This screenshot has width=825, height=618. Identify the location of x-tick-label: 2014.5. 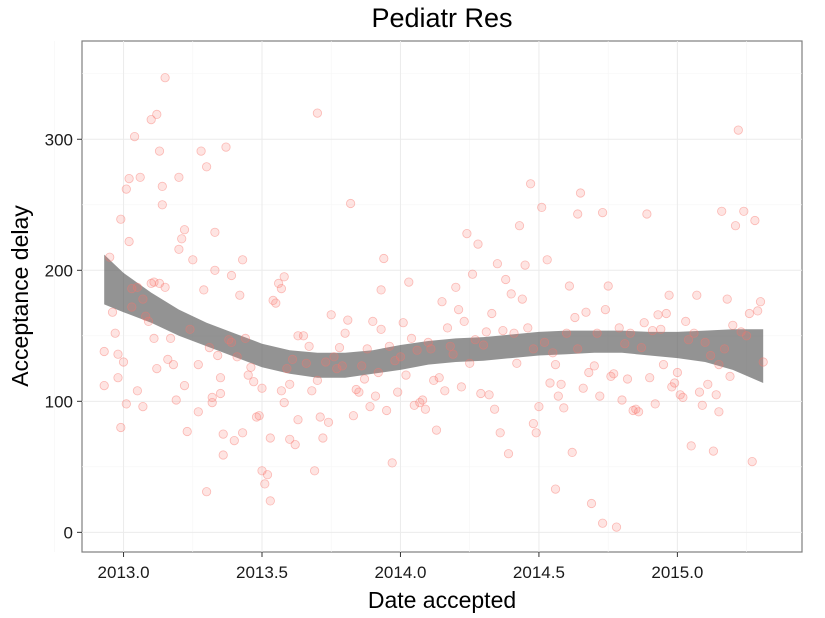
(539, 572).